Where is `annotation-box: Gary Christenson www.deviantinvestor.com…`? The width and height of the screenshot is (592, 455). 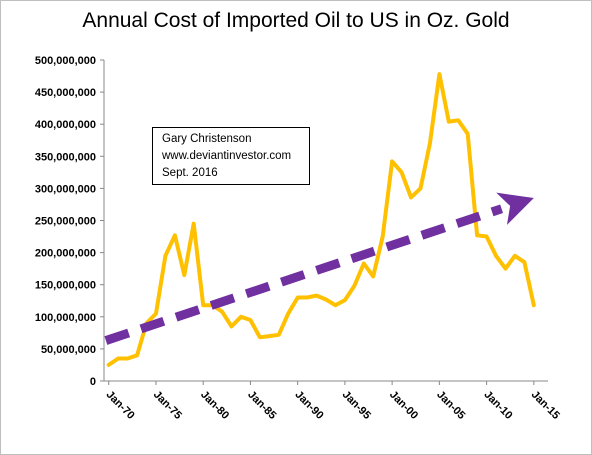
annotation-box: Gary Christenson www.deviantinvestor.com… is located at coordinates (231, 156).